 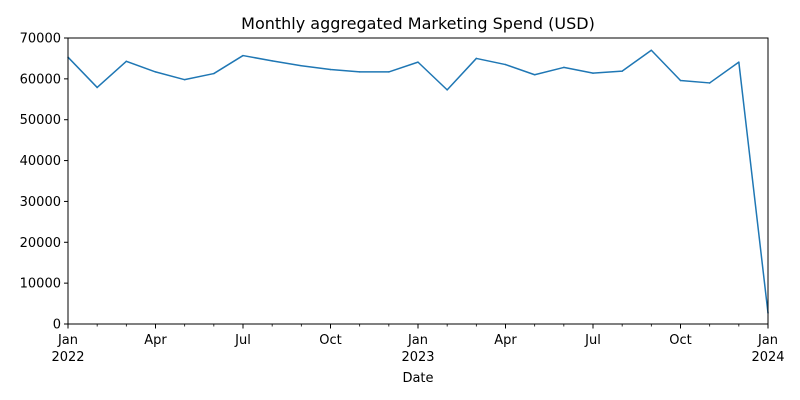 I want to click on x-axis-label: Date, so click(x=417, y=378).